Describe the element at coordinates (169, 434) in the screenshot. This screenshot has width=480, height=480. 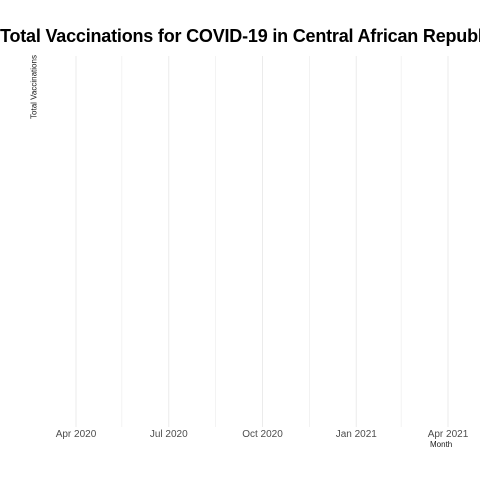
I see `x-tick-label: Jul 2020` at that location.